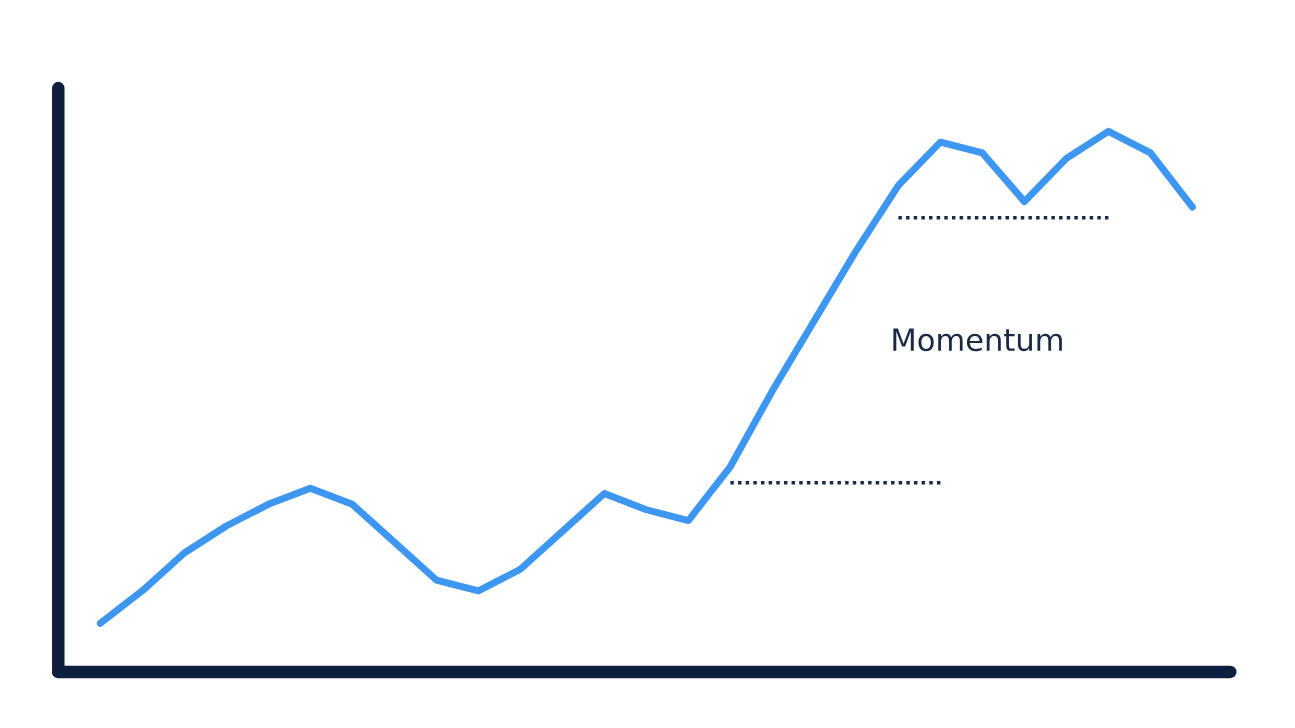  What do you see at coordinates (977, 340) in the screenshot?
I see `annotation: Momentum` at bounding box center [977, 340].